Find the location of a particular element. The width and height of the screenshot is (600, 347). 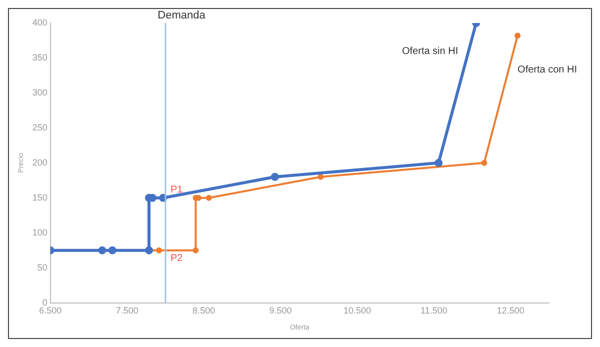

y-tick-label: 350 is located at coordinates (40, 57).